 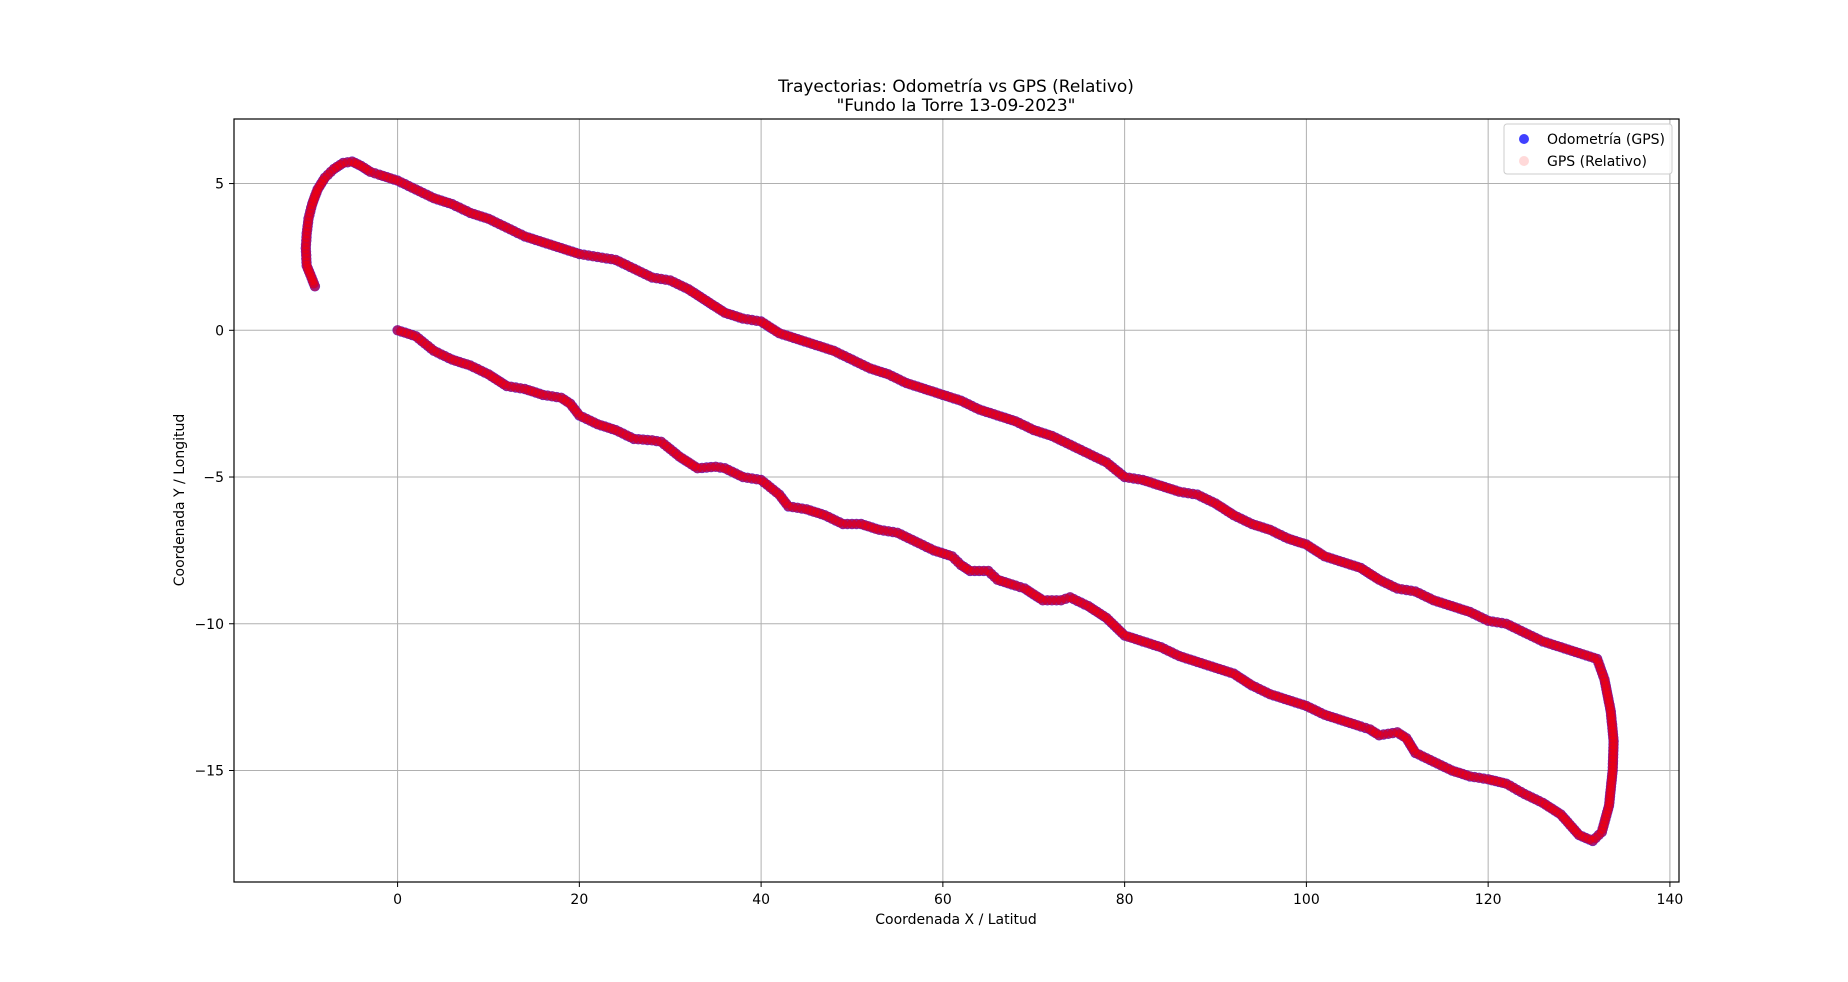 What do you see at coordinates (956, 920) in the screenshot?
I see `x-axis-label: Coordenada X / Latitud` at bounding box center [956, 920].